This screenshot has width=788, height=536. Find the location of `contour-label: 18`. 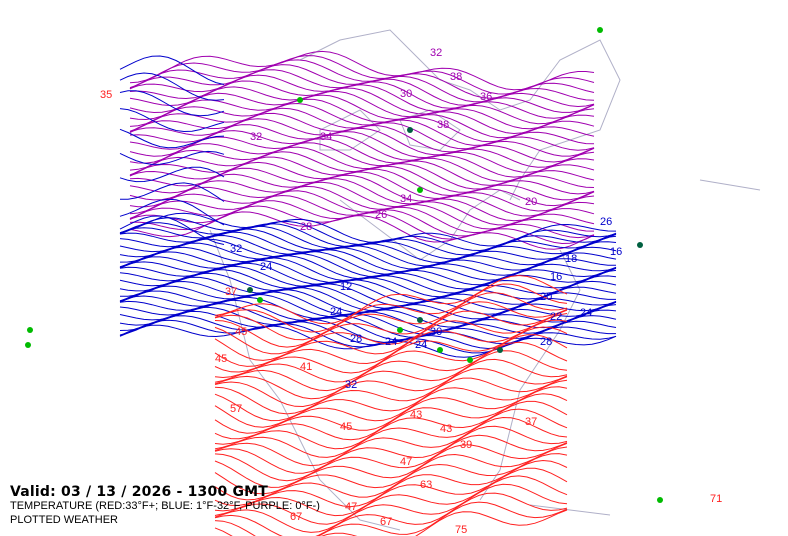

contour-label: 18 is located at coordinates (571, 259).